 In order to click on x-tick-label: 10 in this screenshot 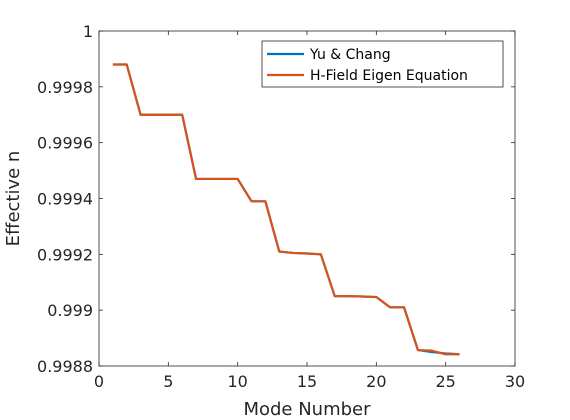, I will do `click(237, 381)`.